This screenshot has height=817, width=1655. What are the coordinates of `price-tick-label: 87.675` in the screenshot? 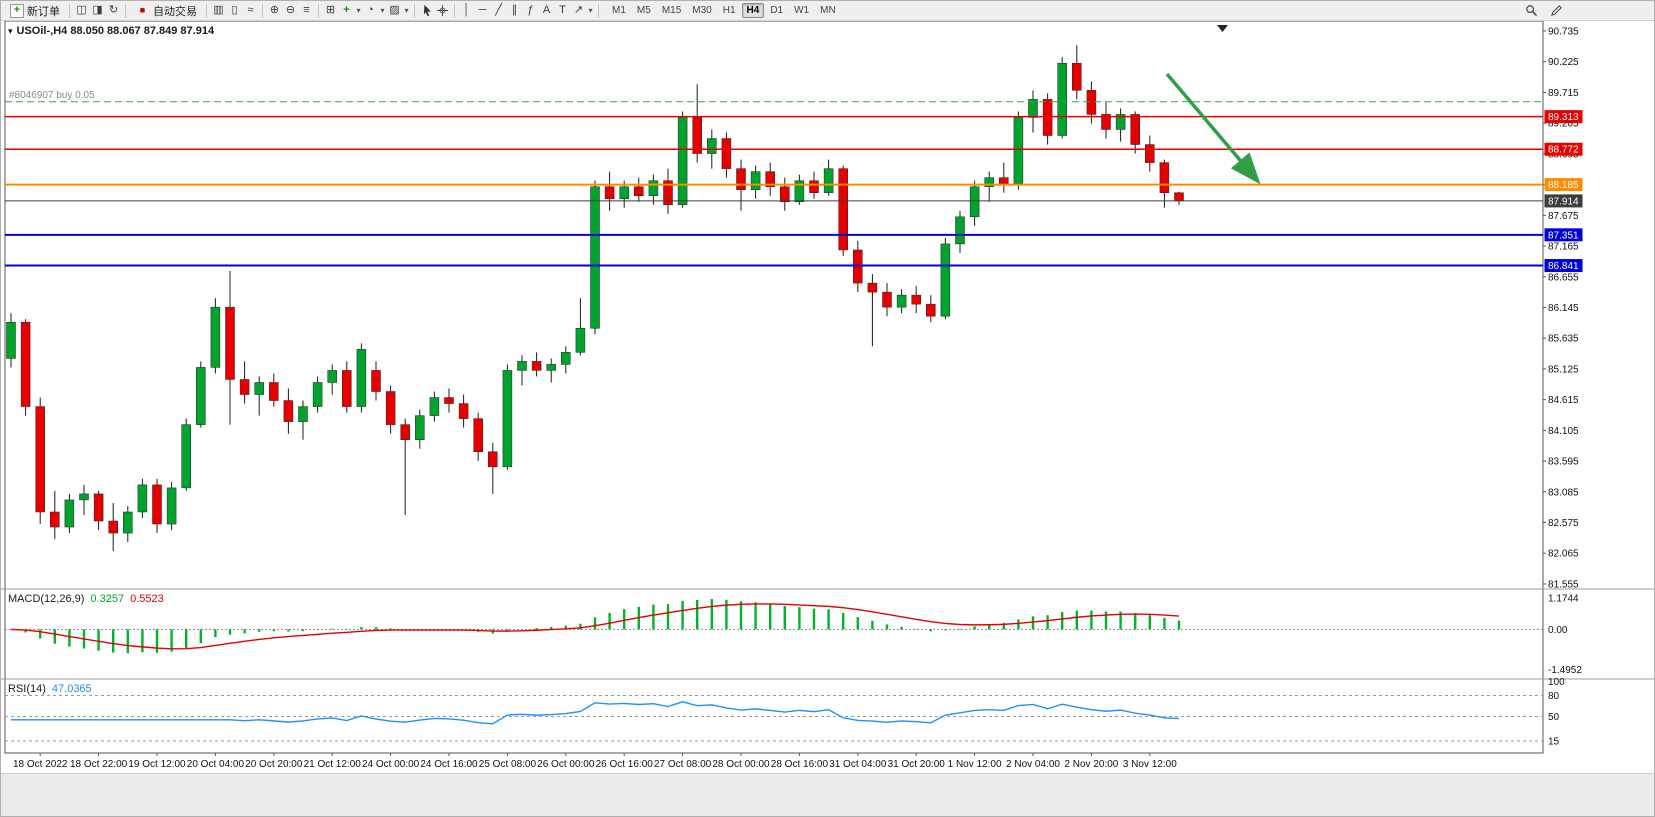 It's located at (1563, 216).